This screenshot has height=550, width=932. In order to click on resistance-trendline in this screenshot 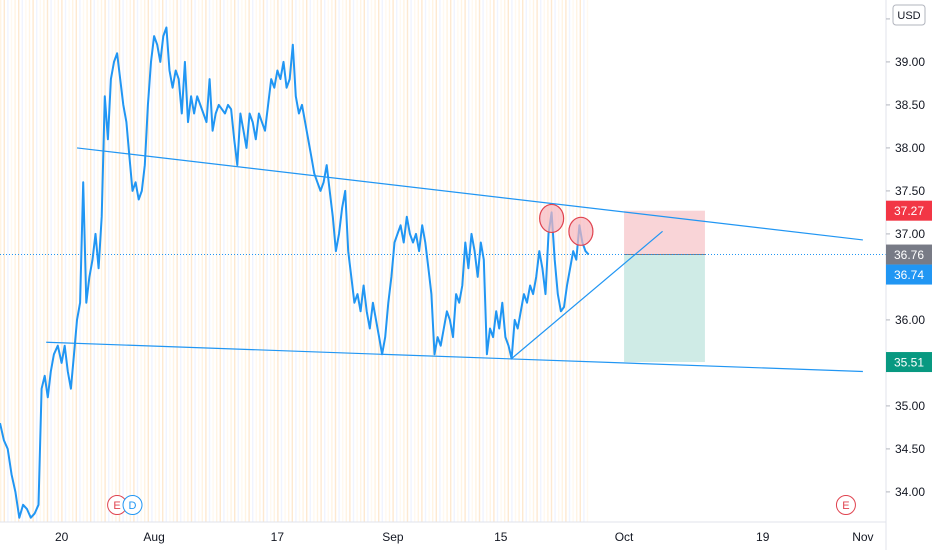, I will do `click(469, 194)`.